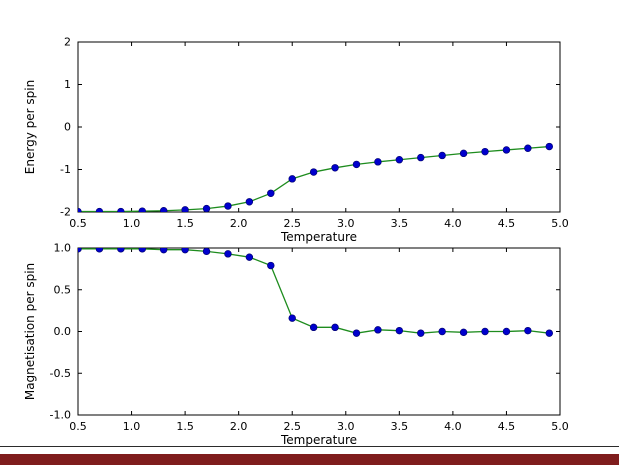 The image size is (619, 465). What do you see at coordinates (30, 127) in the screenshot?
I see `y-axis-label: Energy per spin` at bounding box center [30, 127].